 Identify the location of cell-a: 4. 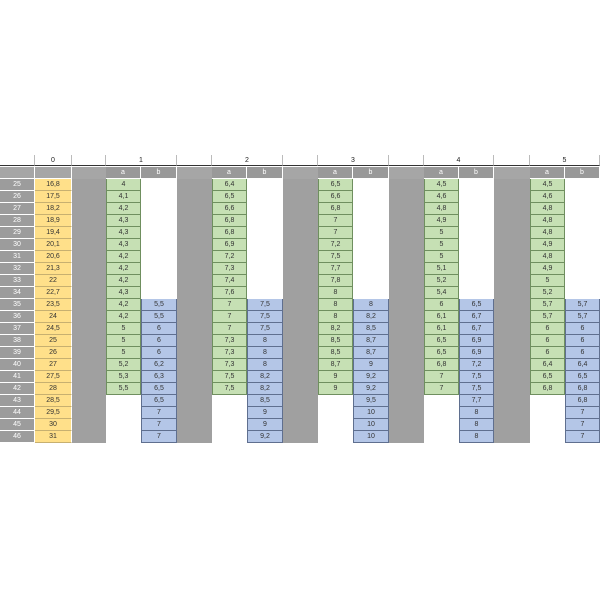
(123, 185).